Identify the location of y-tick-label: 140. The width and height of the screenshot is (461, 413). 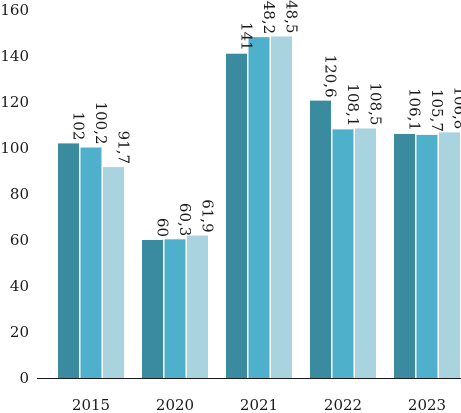
(14, 56).